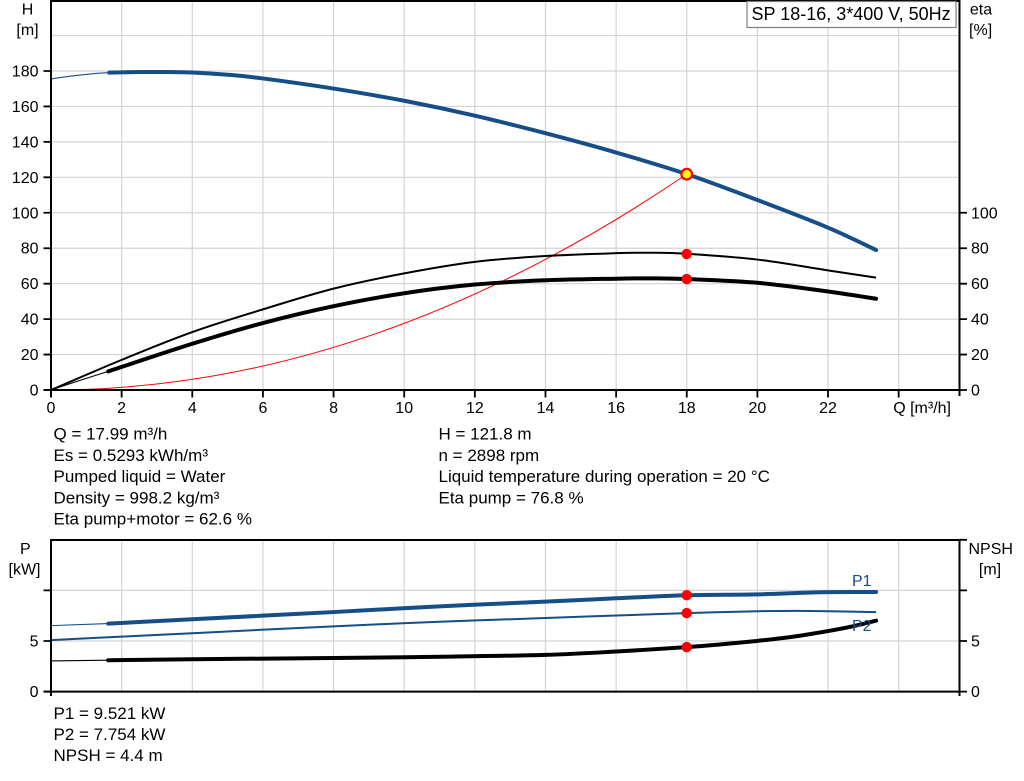 This screenshot has width=1024, height=781. I want to click on svg-text: SP 18-16, 3*400 V, 50Hz, so click(851, 14).